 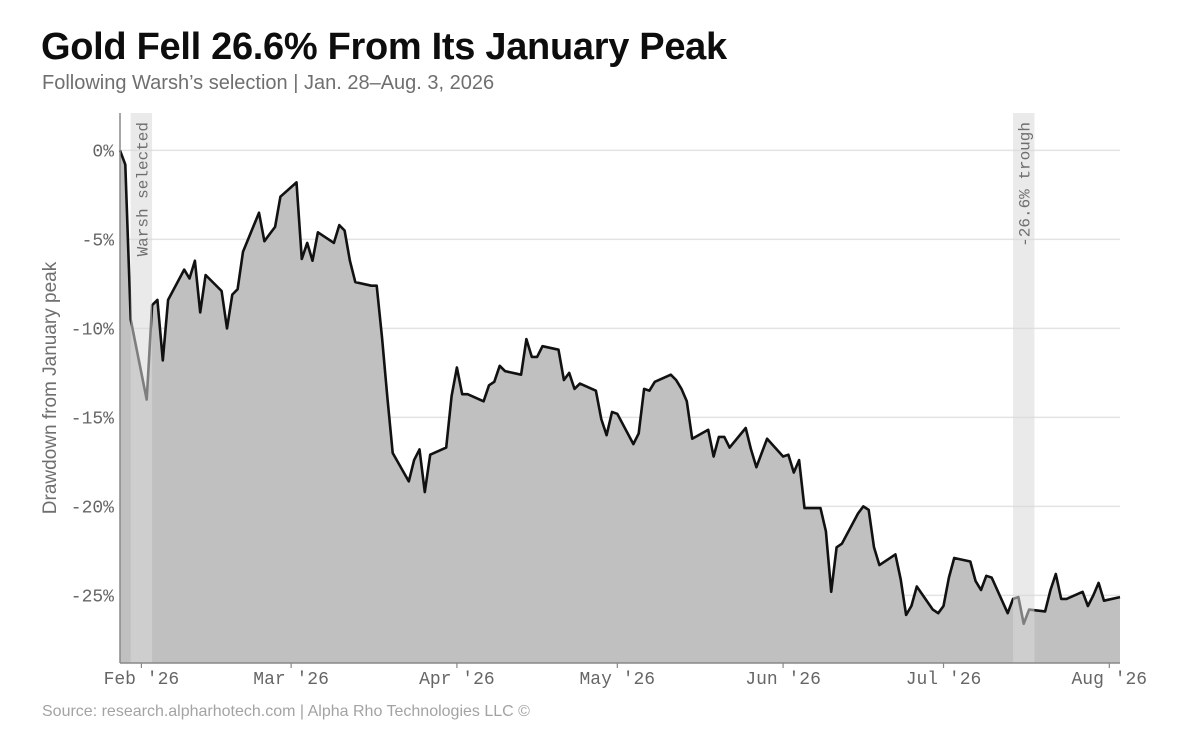 What do you see at coordinates (457, 680) in the screenshot?
I see `x-tick-label-2: Apr '26` at bounding box center [457, 680].